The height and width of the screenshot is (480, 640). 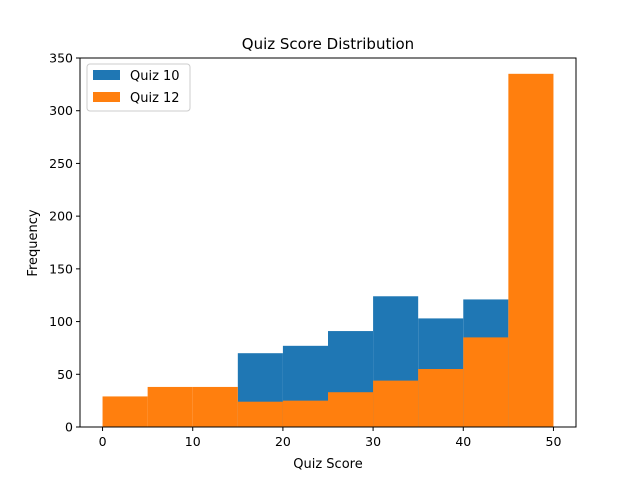 I want to click on legend-label-quiz-10: Quiz 10, so click(x=155, y=76).